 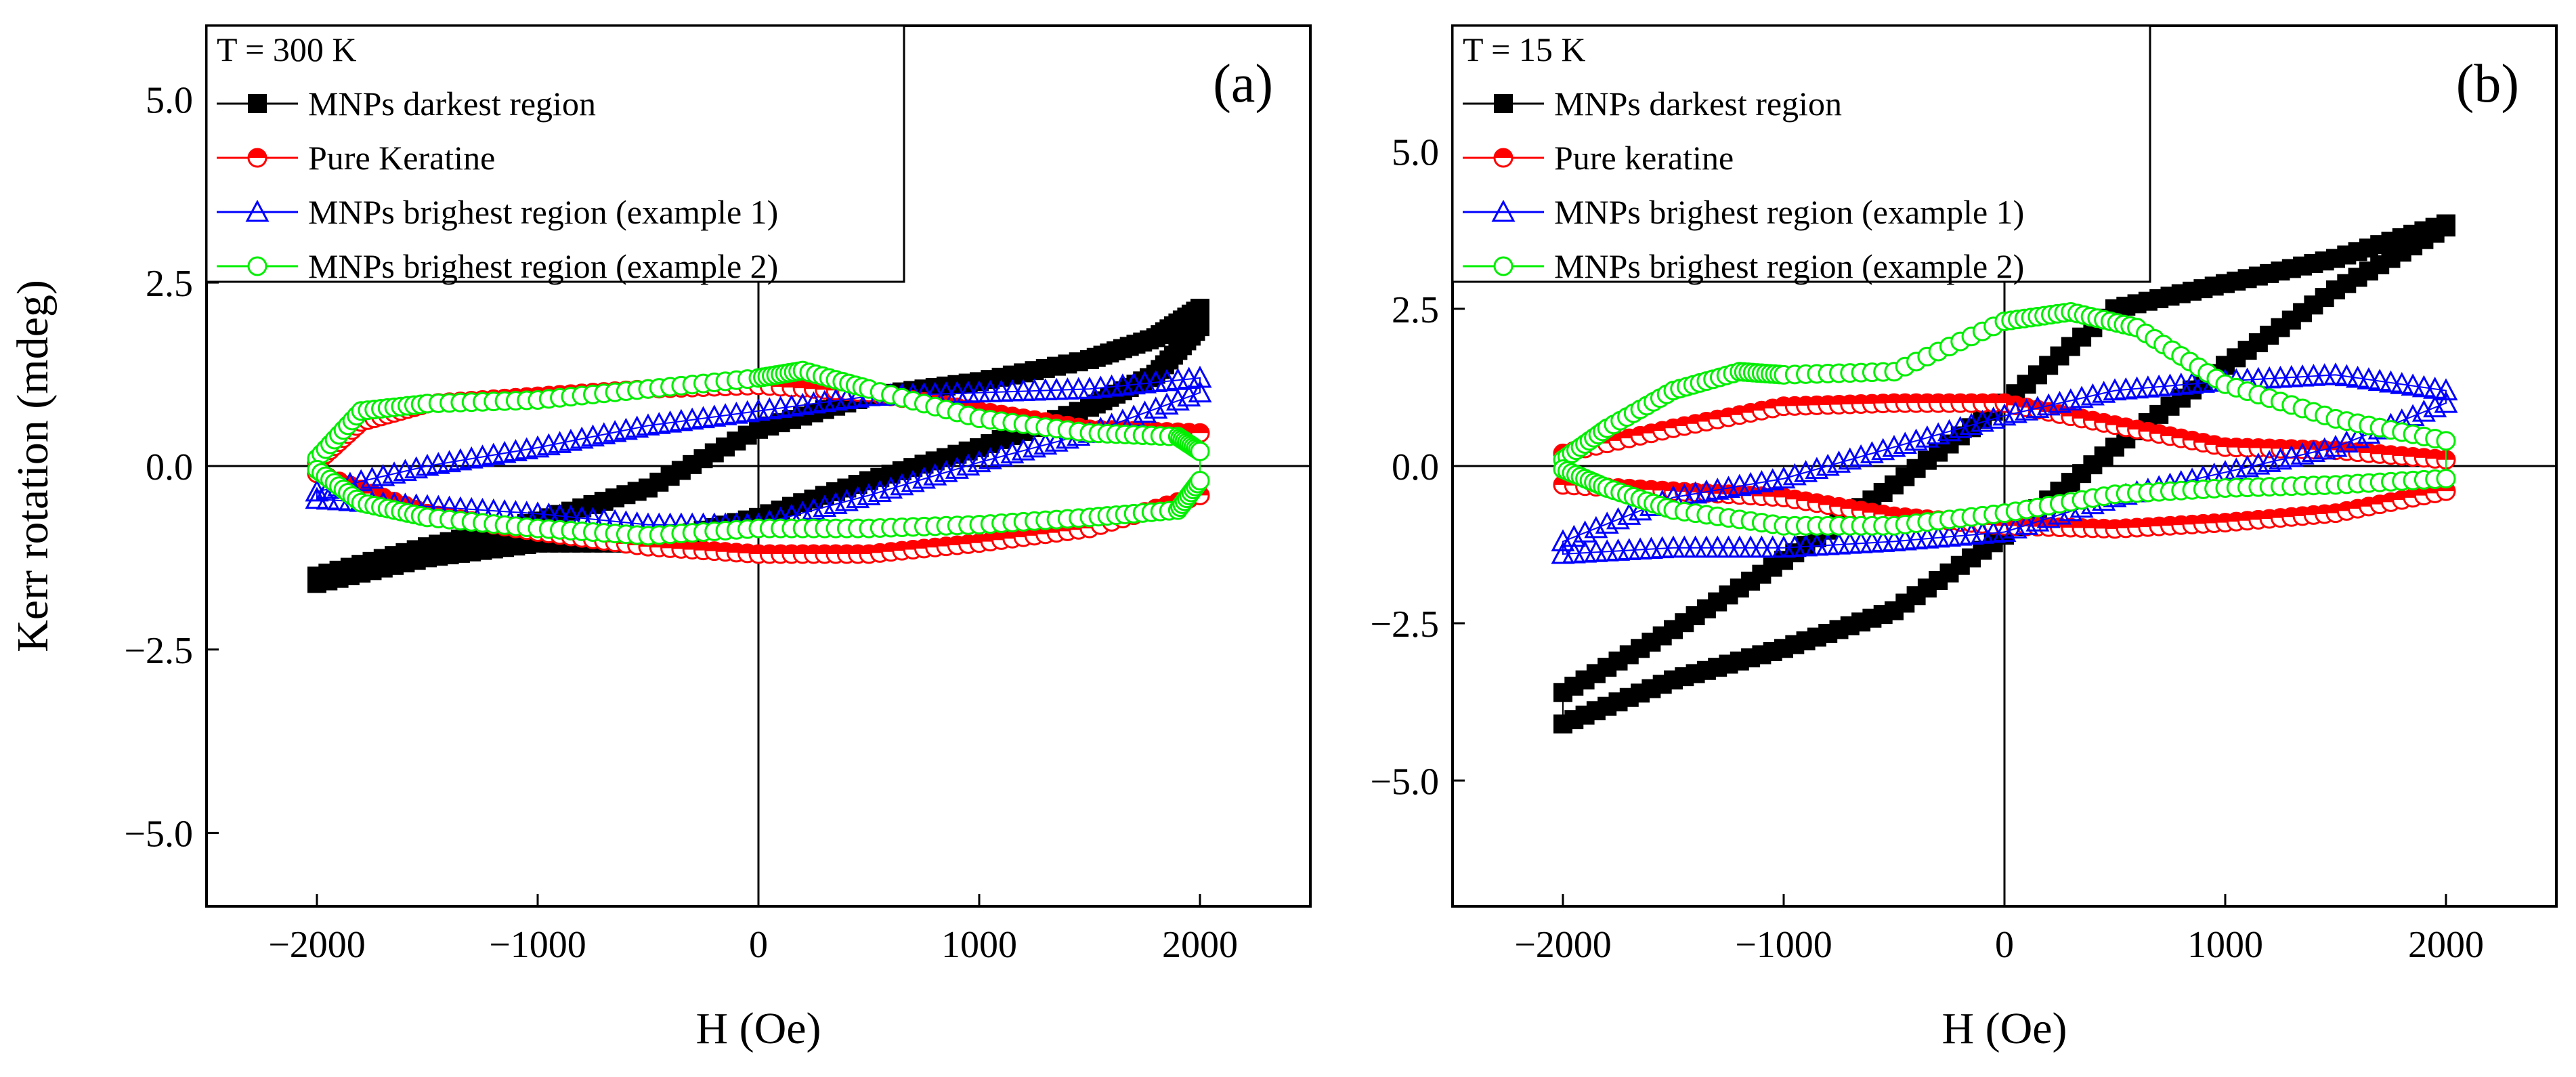 I want to click on series-layer, so click(x=758, y=446).